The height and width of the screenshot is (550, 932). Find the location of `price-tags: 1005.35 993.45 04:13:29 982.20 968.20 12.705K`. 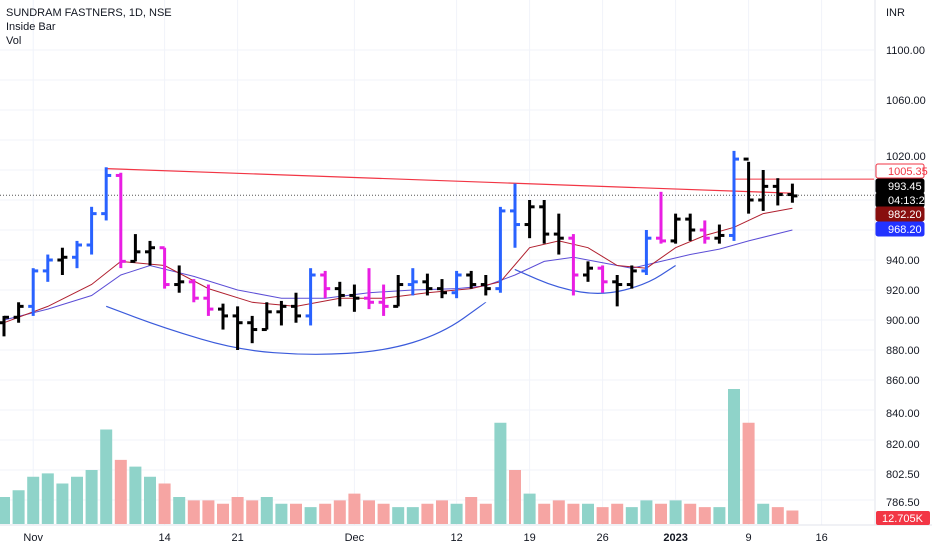

price-tags: 1005.35 993.45 04:13:29 982.20 968.20 12.705K is located at coordinates (903, 344).